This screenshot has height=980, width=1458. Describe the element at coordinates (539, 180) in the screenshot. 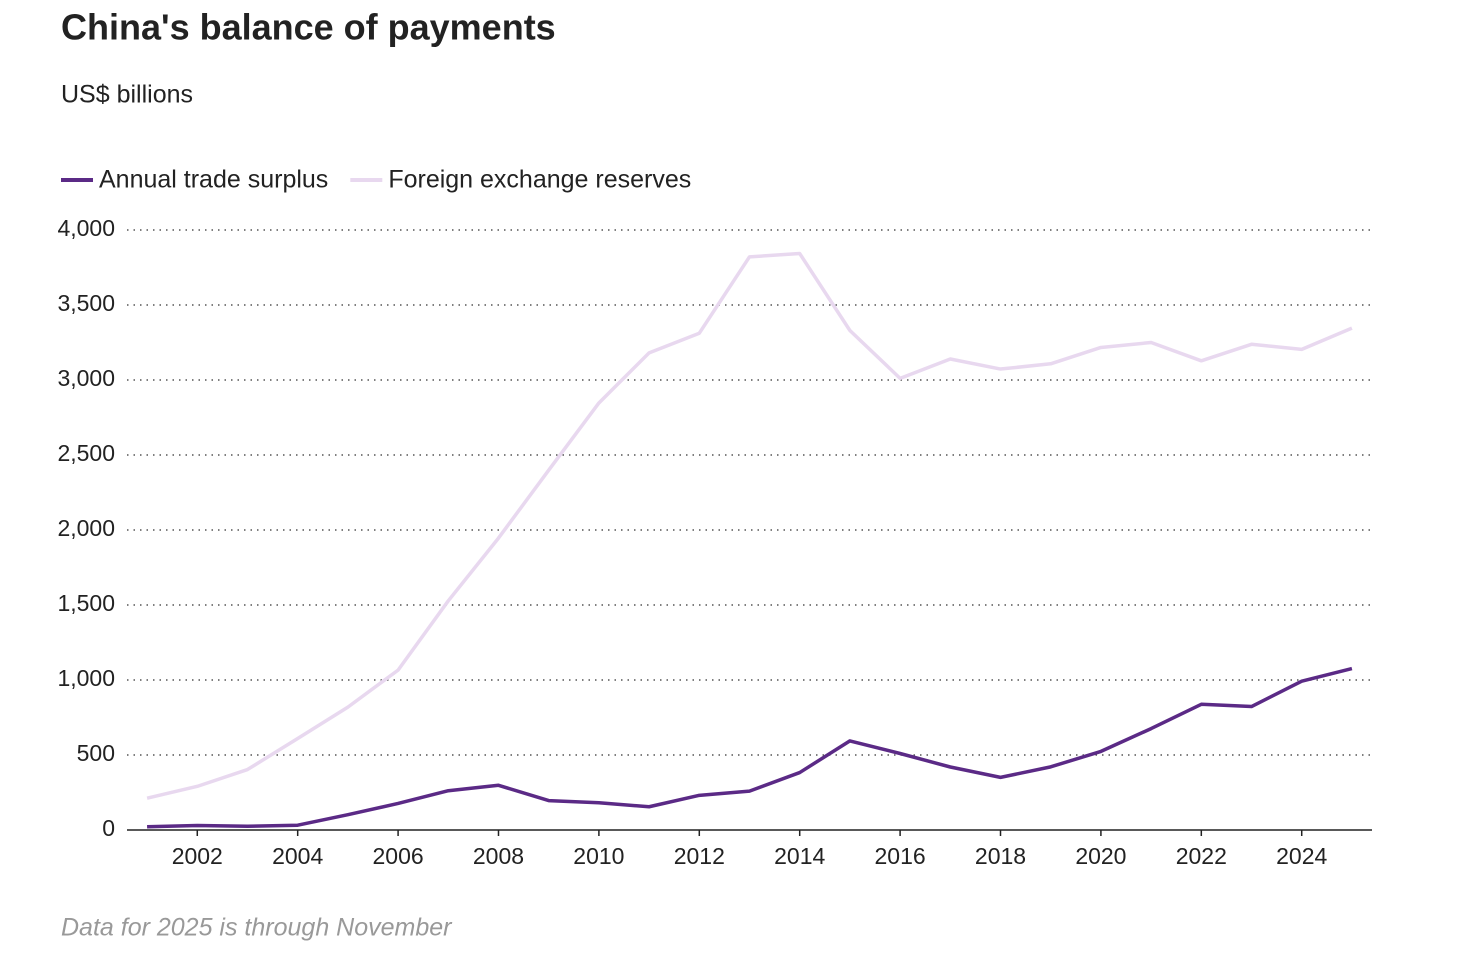

I see `legend-label: Foreign exchange reserves` at that location.